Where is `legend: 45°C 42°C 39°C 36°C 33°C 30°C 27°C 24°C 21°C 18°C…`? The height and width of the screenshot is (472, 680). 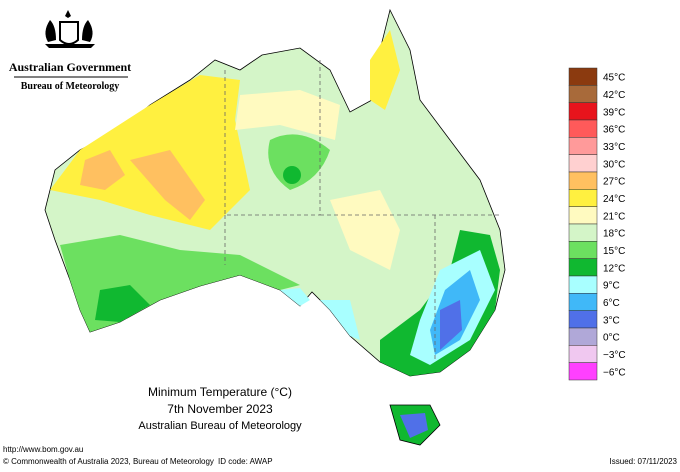 legend: 45°C 42°C 39°C 36°C 33°C 30°C 27°C 24°C 21°C 18°C… is located at coordinates (597, 224).